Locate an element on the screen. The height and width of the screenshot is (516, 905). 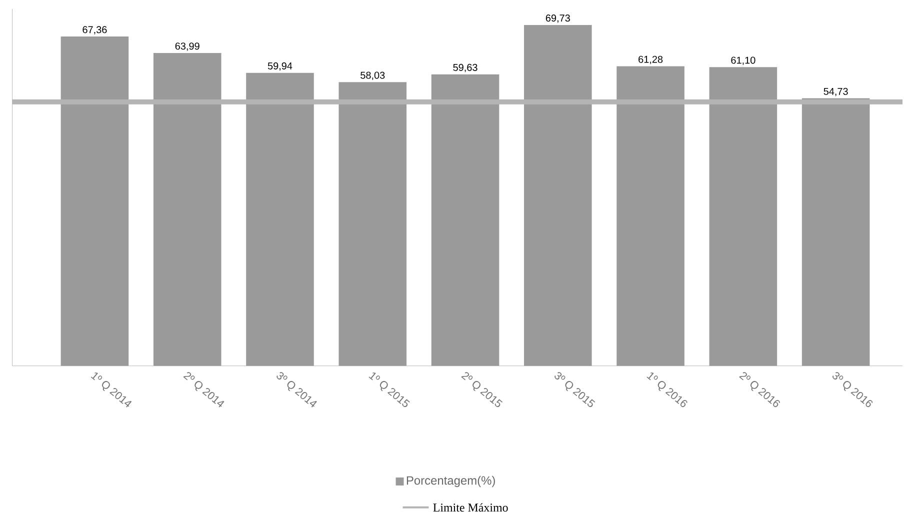
legend-label: Porcentagem(%) is located at coordinates (450, 481).